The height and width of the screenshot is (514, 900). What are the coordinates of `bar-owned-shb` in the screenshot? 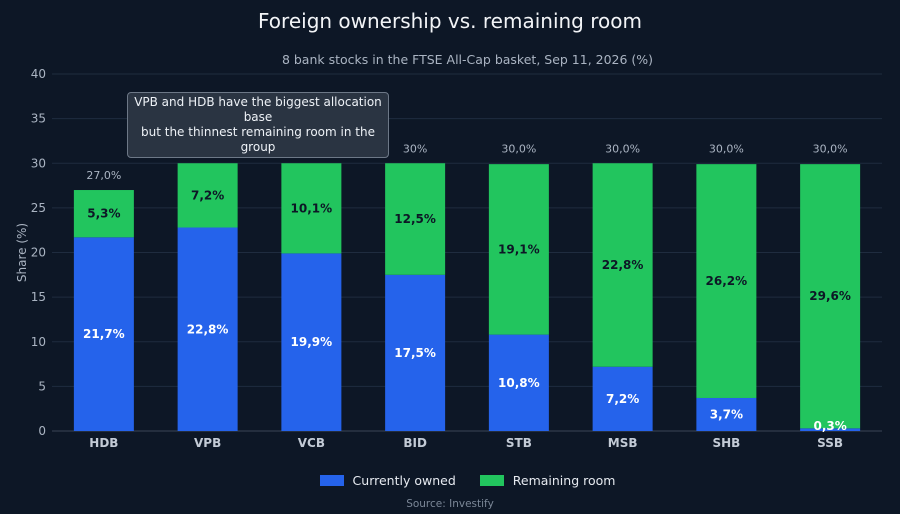 It's located at (726, 414).